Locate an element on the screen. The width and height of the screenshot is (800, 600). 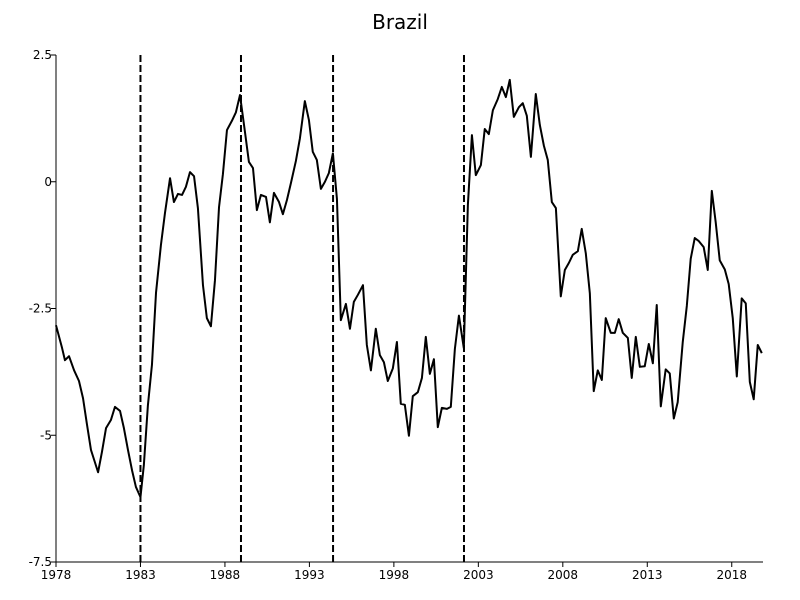
x-tick-label: 2018 is located at coordinates (731, 575).